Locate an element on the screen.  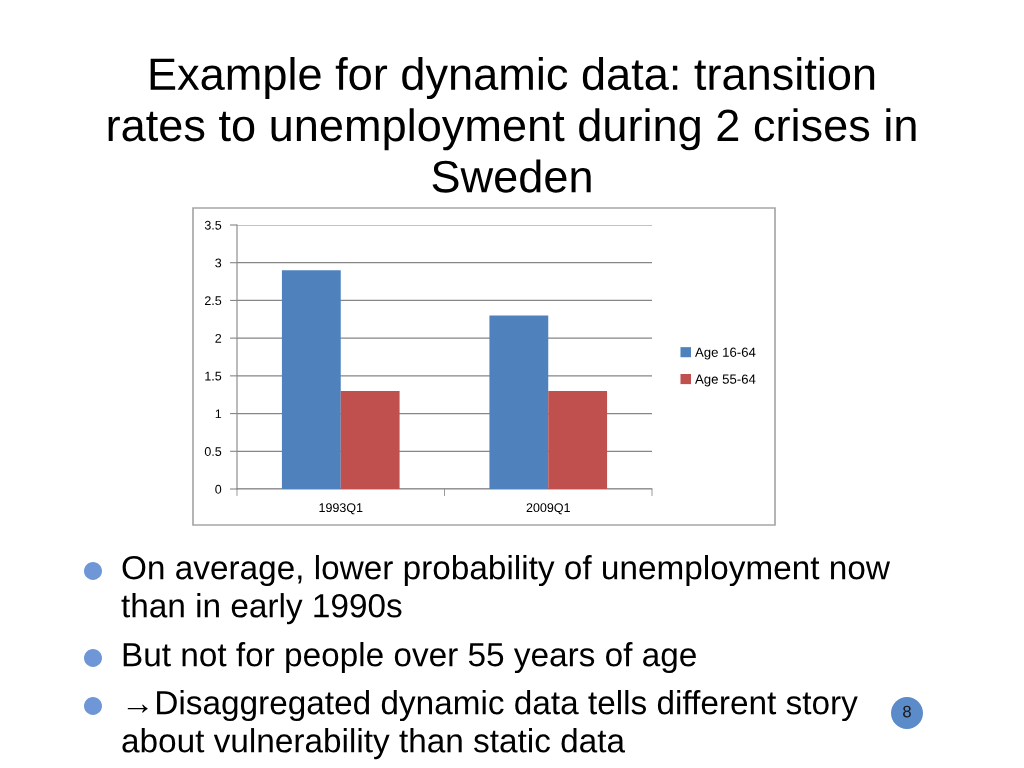
text: →Disaggregated dynamic data tells different story about vulnerability than static data is located at coordinates (490, 725).